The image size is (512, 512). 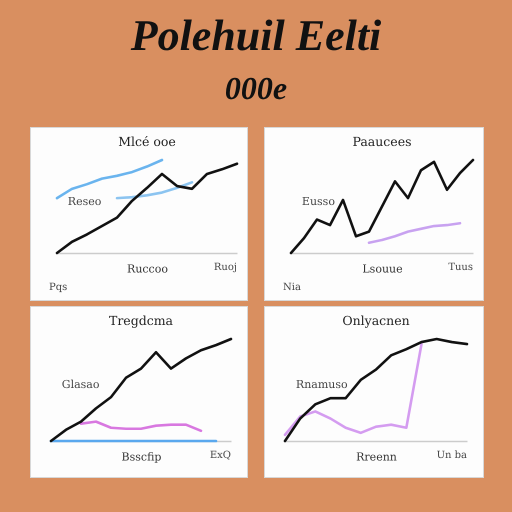 I want to click on annotation: Glasao, so click(x=81, y=384).